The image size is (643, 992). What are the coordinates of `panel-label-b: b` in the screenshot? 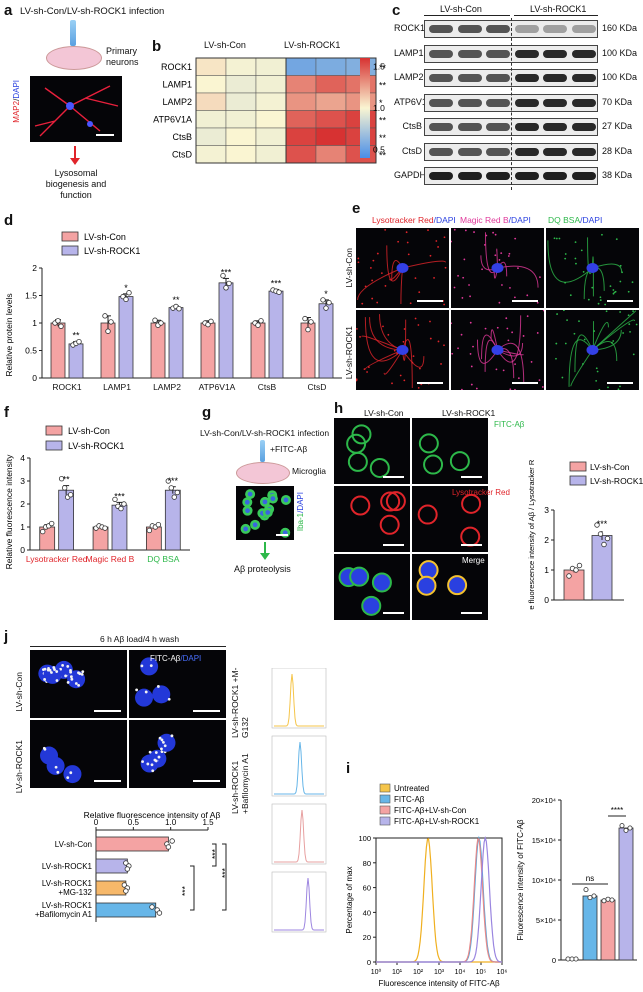 It's located at (157, 46).